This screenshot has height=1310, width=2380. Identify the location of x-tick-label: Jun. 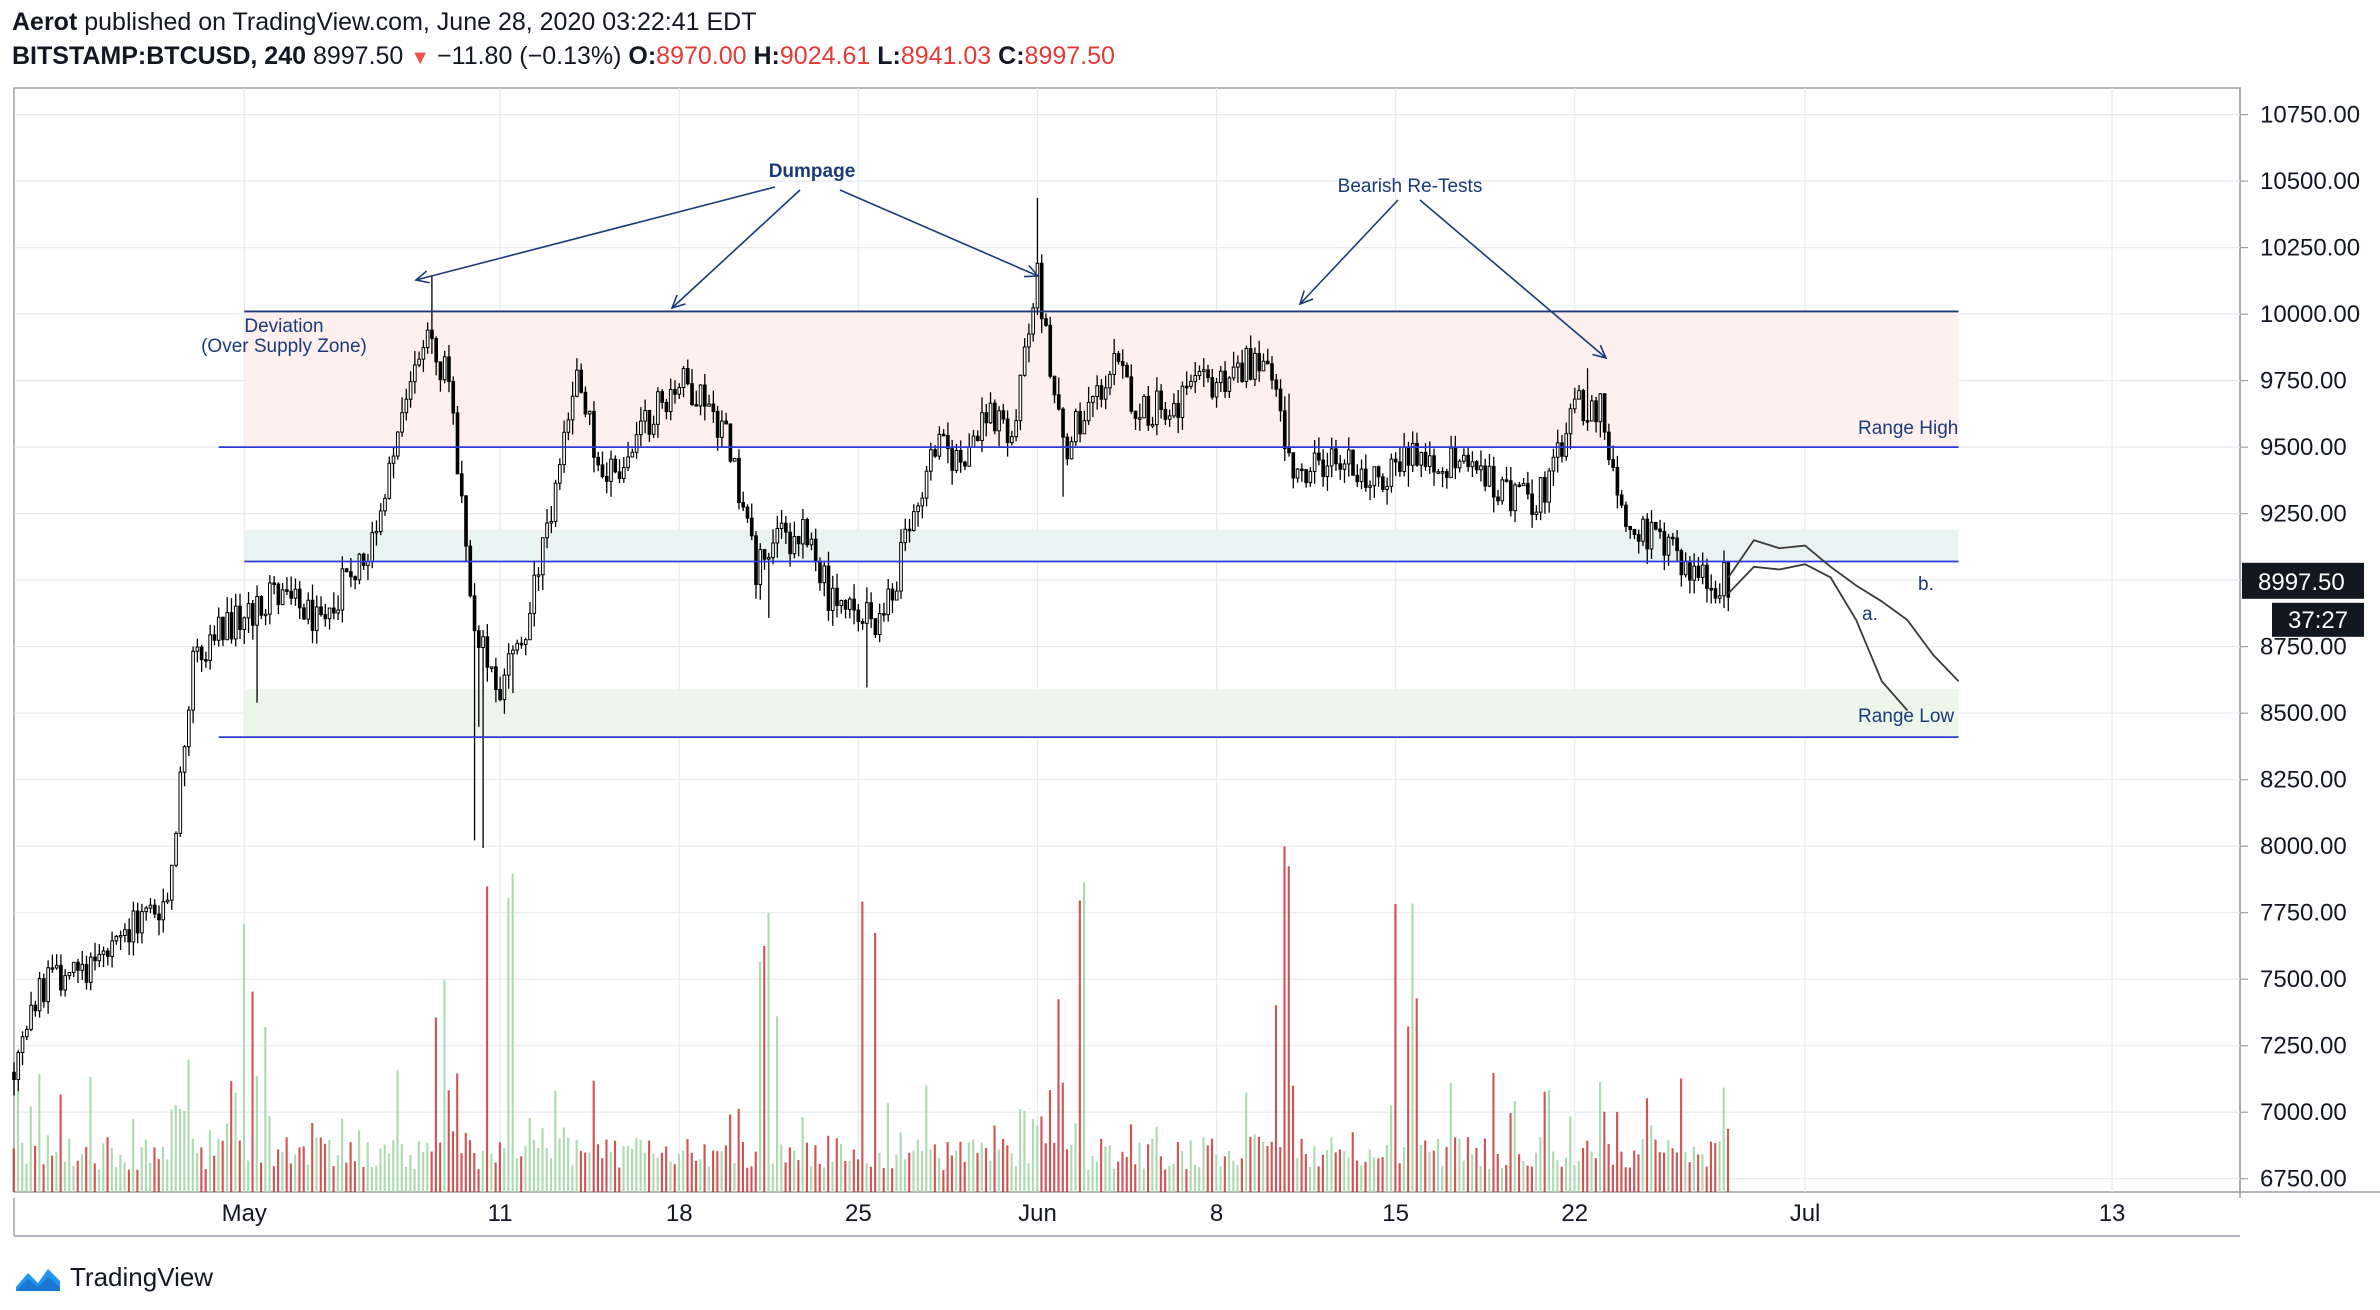
(1037, 1213).